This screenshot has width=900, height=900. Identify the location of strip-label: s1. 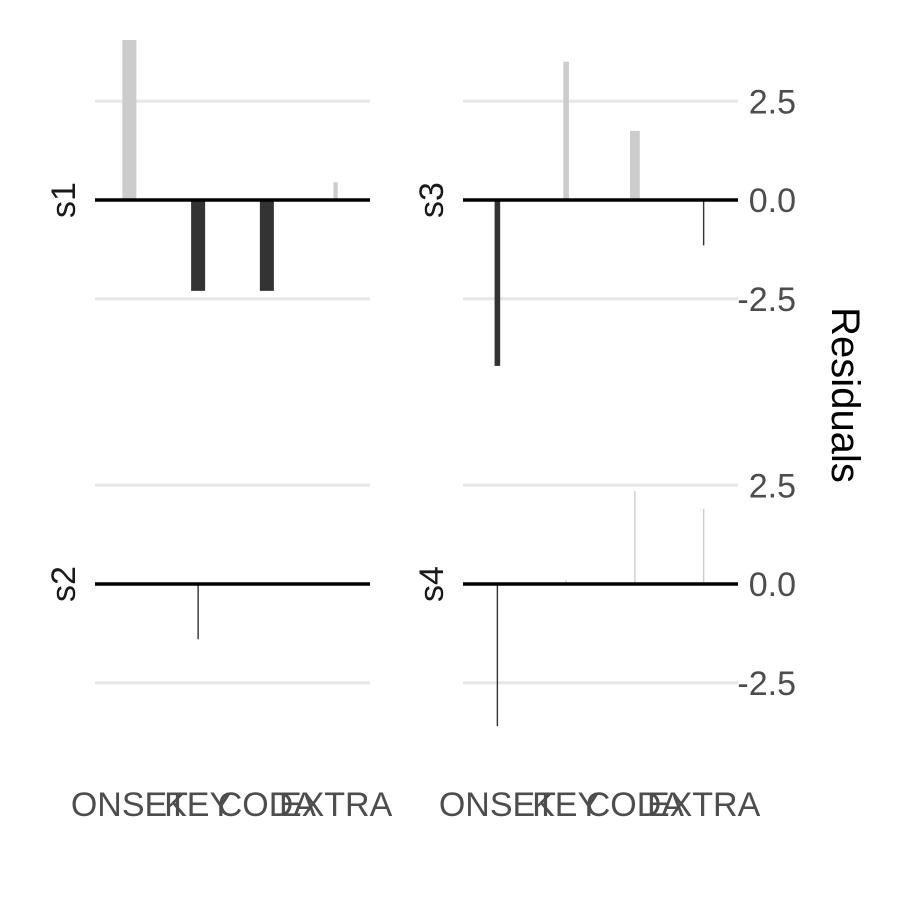
(64, 200).